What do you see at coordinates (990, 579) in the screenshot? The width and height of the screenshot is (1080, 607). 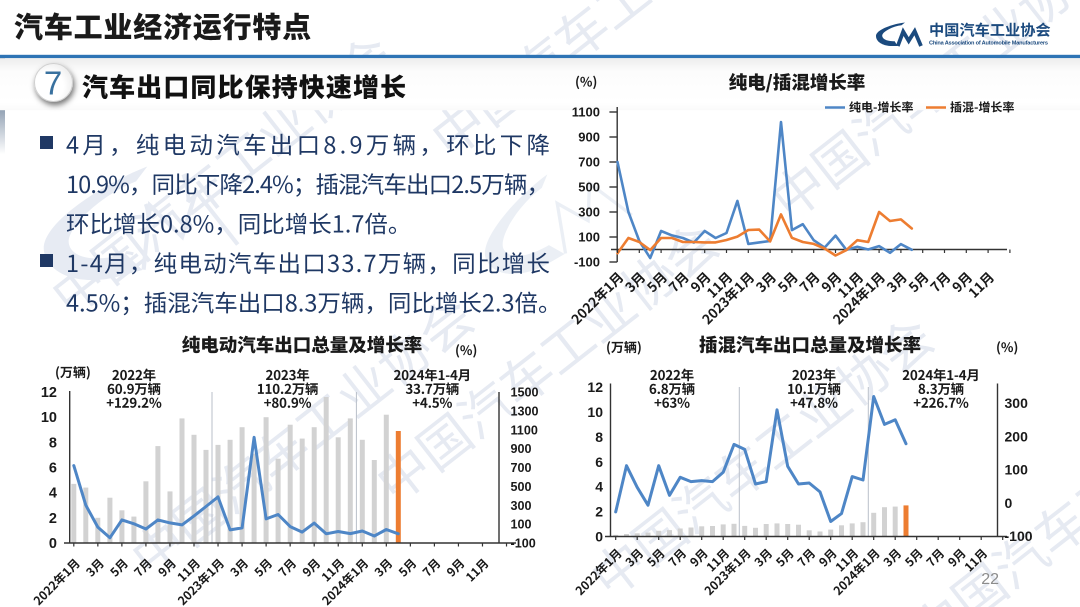 I see `svg-text: 22` at bounding box center [990, 579].